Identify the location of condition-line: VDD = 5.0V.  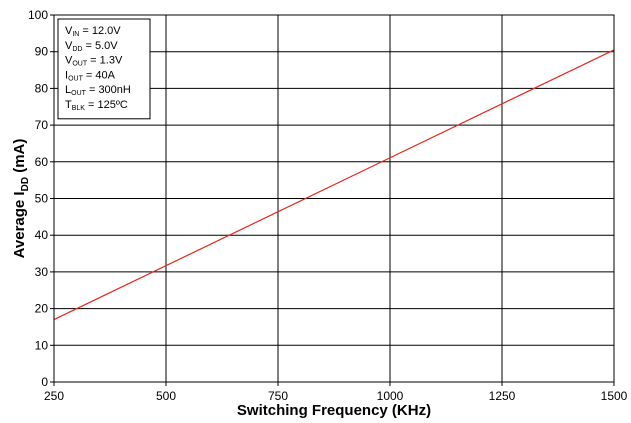
(91, 46).